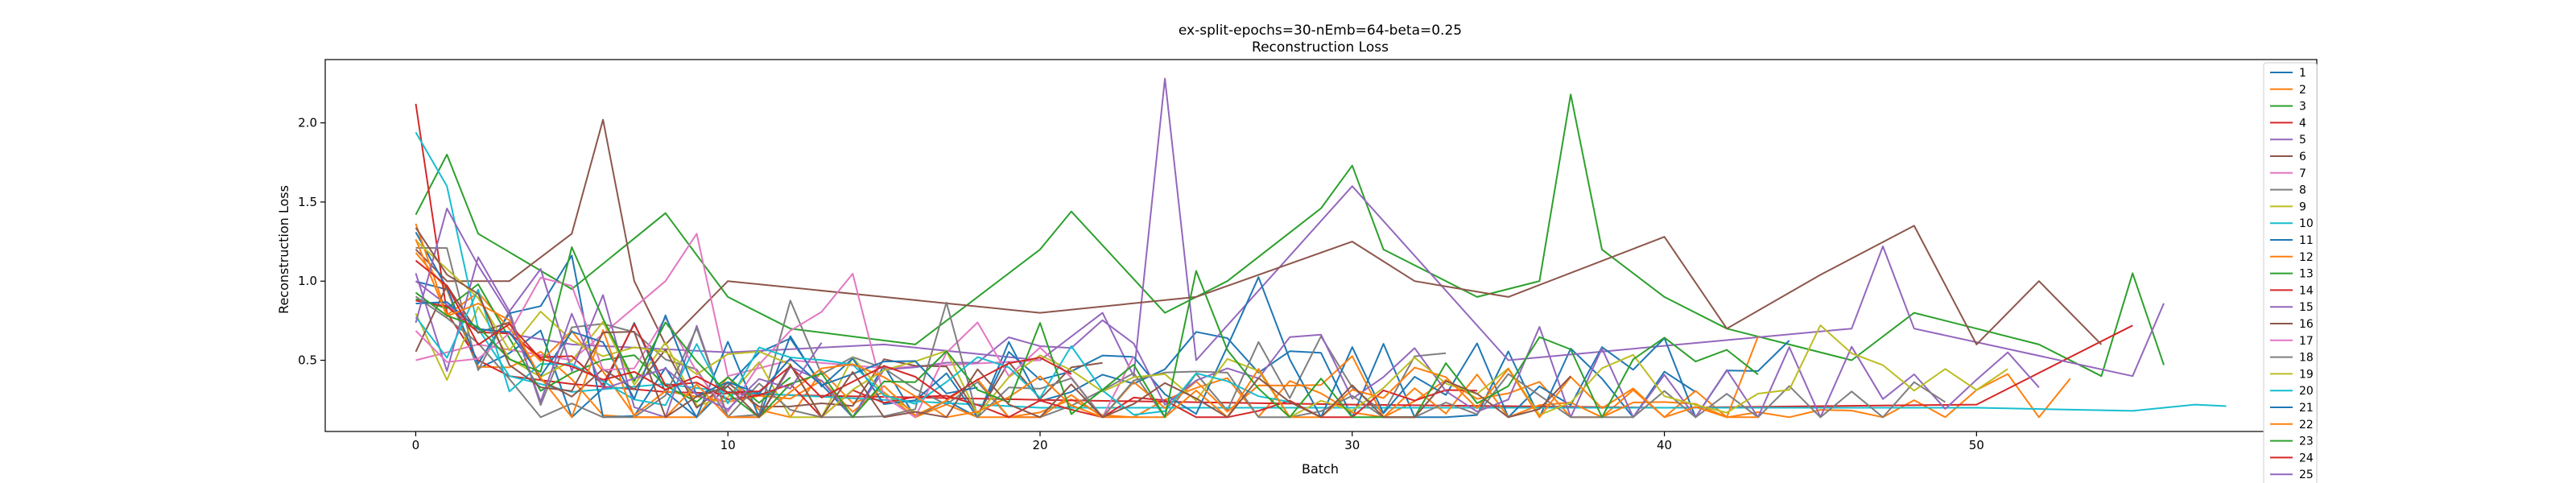 The image size is (2576, 483). I want to click on x-tick-label: 30, so click(1352, 445).